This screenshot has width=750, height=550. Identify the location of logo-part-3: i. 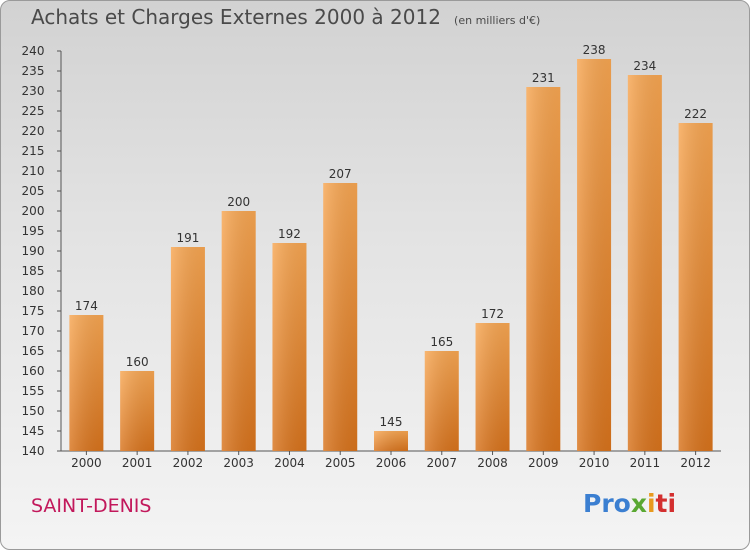
(651, 503).